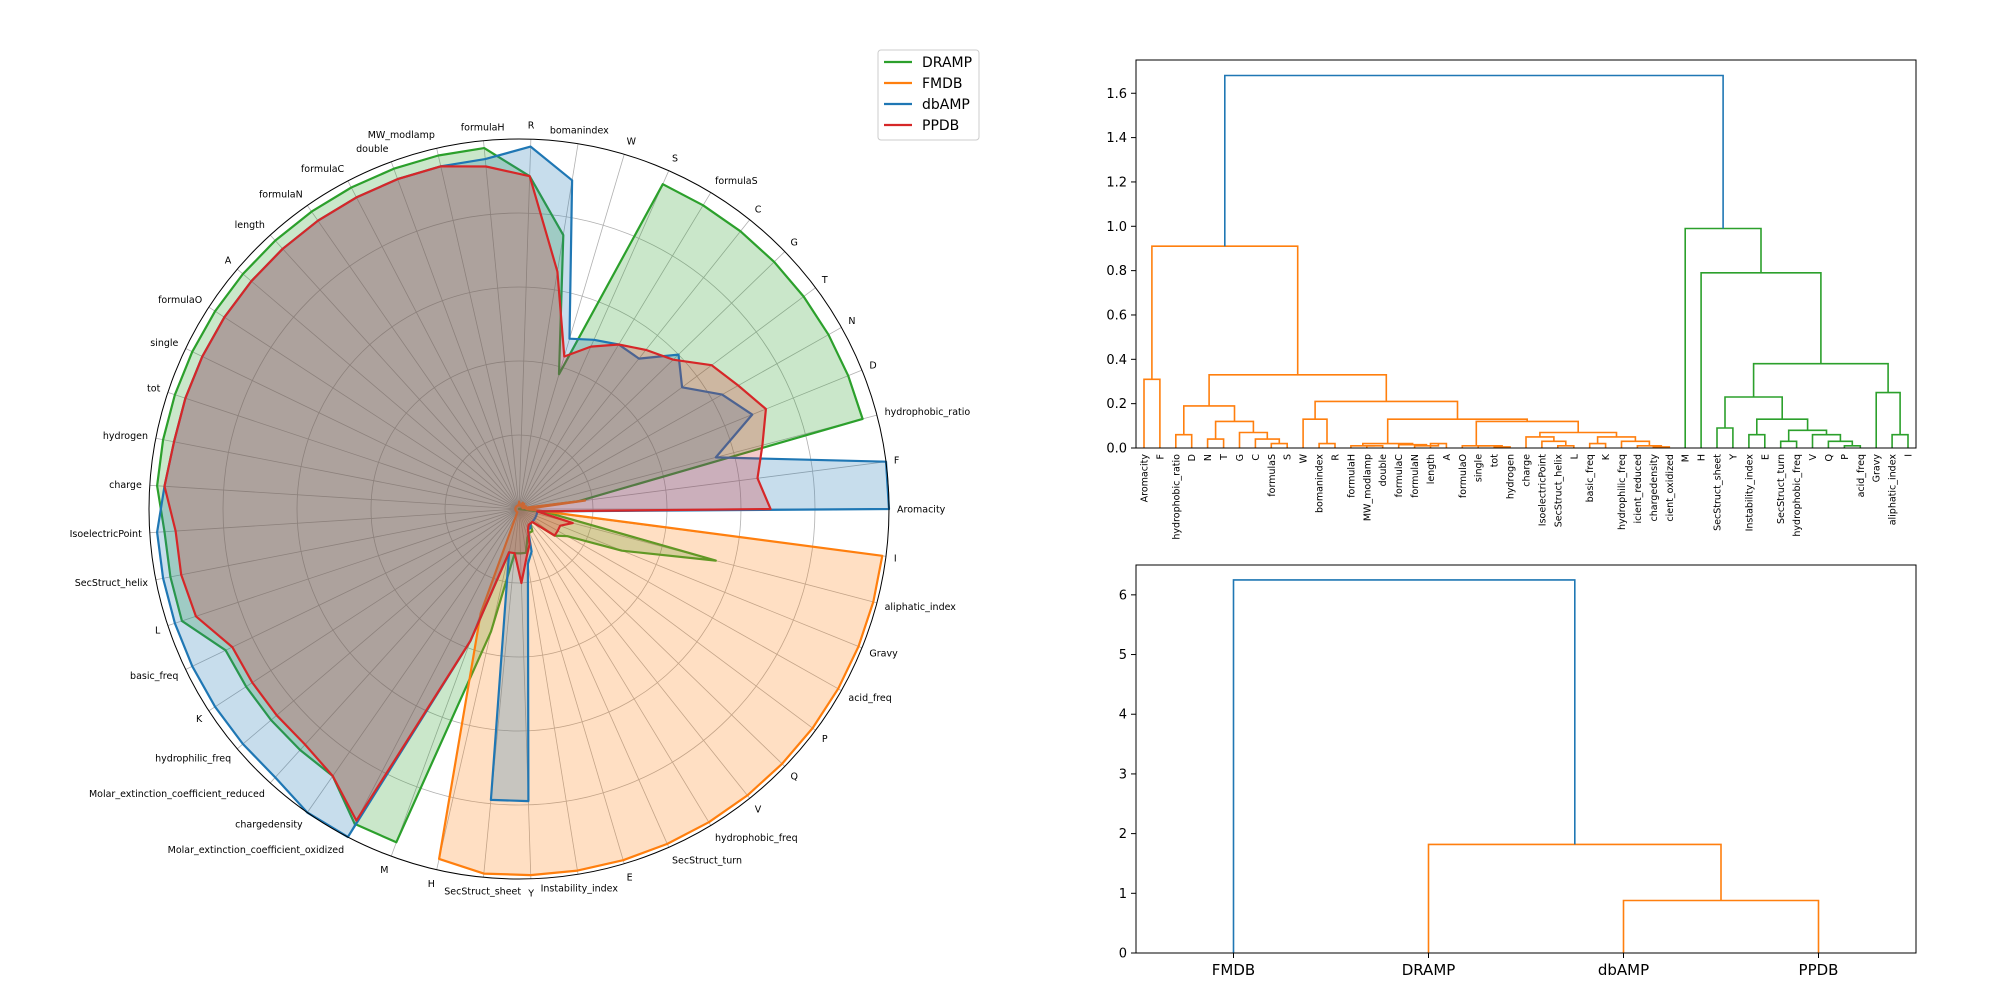  What do you see at coordinates (323, 169) in the screenshot?
I see `radar-axis-label-formulac: formulaC` at bounding box center [323, 169].